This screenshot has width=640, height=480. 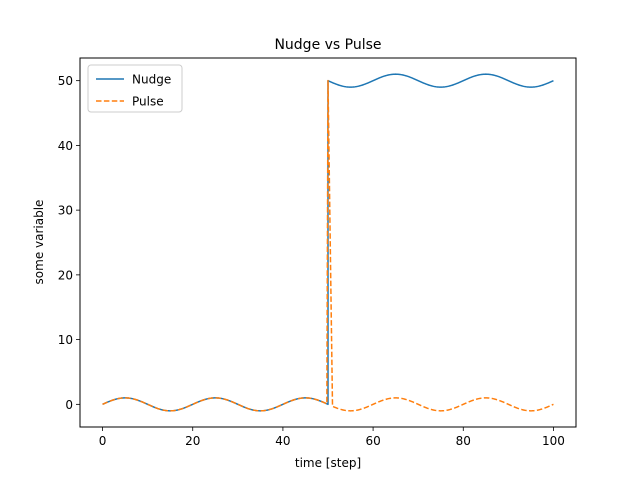 What do you see at coordinates (65, 146) in the screenshot?
I see `y-tick-label: 40` at bounding box center [65, 146].